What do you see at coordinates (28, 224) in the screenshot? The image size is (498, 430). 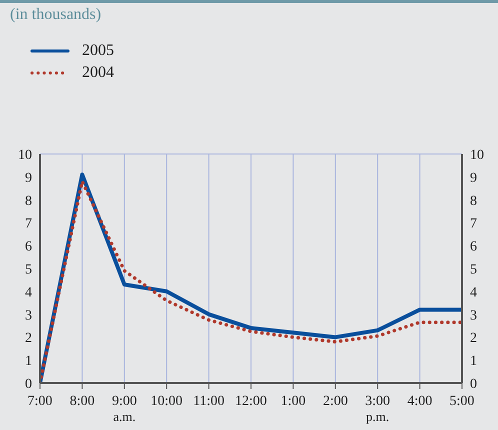 I see `y-tick-label: 7` at bounding box center [28, 224].